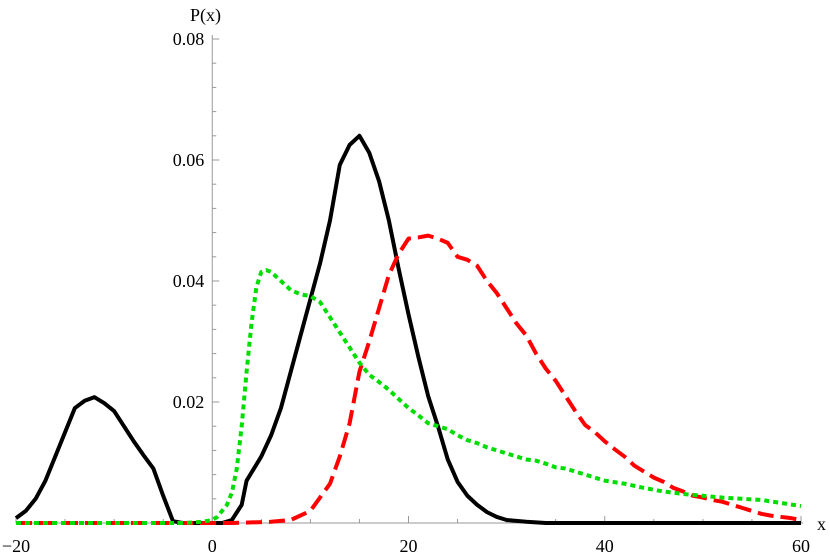 Image resolution: width=830 pixels, height=556 pixels. Describe the element at coordinates (205, 15) in the screenshot. I see `y-axis-label: P(x)` at that location.